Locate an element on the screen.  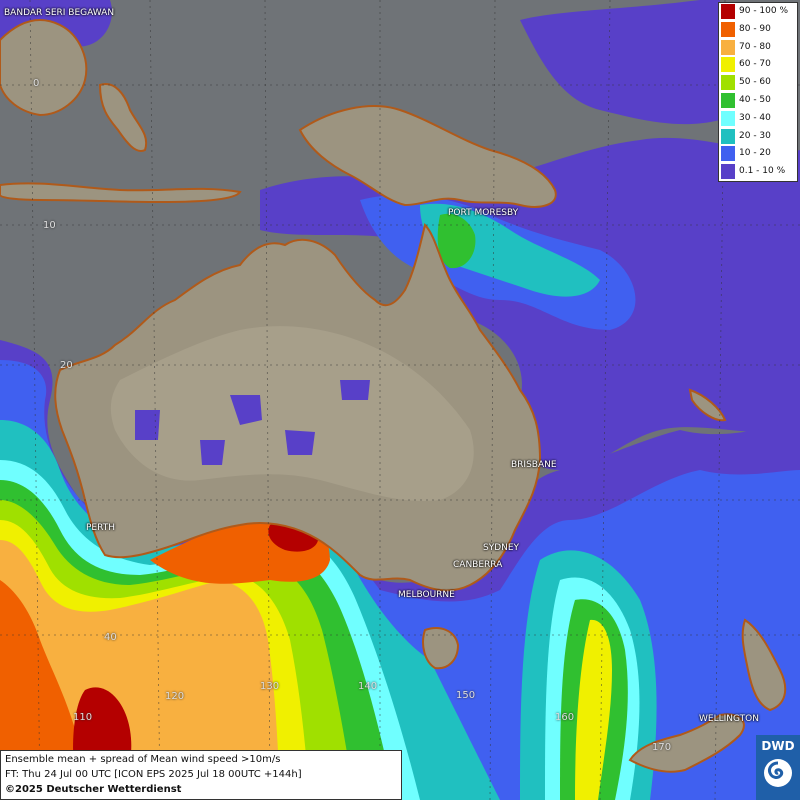
lat-label-20: 20 is located at coordinates (66, 365).